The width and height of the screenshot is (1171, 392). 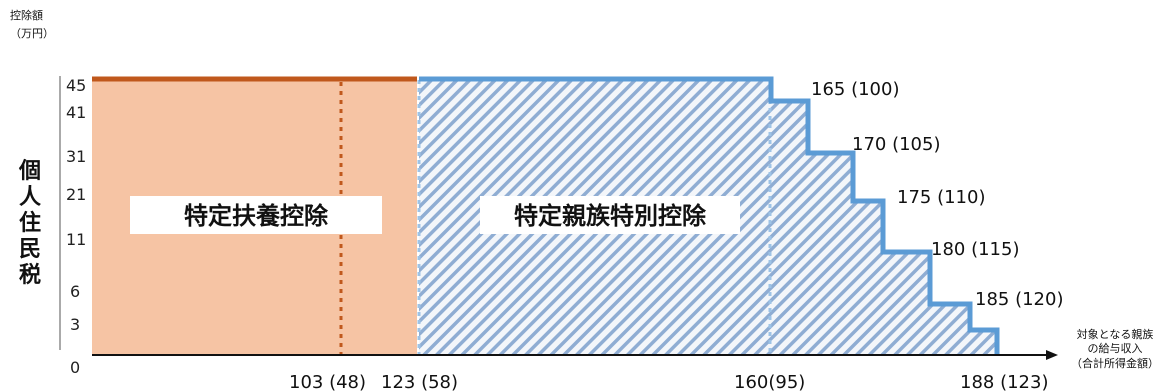 I want to click on step-label: 175 (110), so click(x=941, y=197).